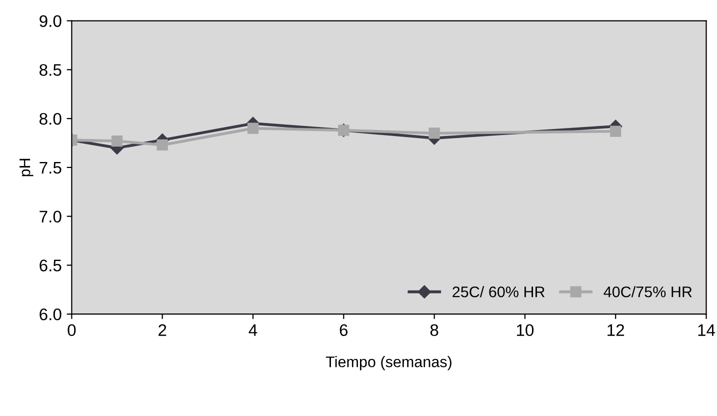  What do you see at coordinates (72, 330) in the screenshot?
I see `x-tick-label: 0` at bounding box center [72, 330].